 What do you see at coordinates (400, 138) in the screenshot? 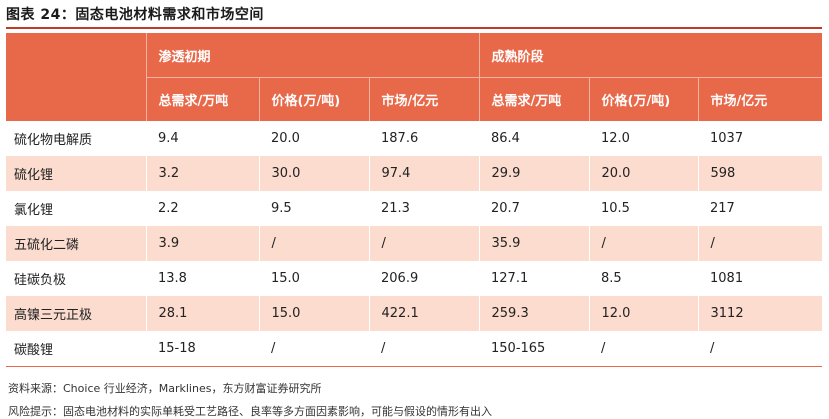
I see `table-cell: 187.6` at bounding box center [400, 138].